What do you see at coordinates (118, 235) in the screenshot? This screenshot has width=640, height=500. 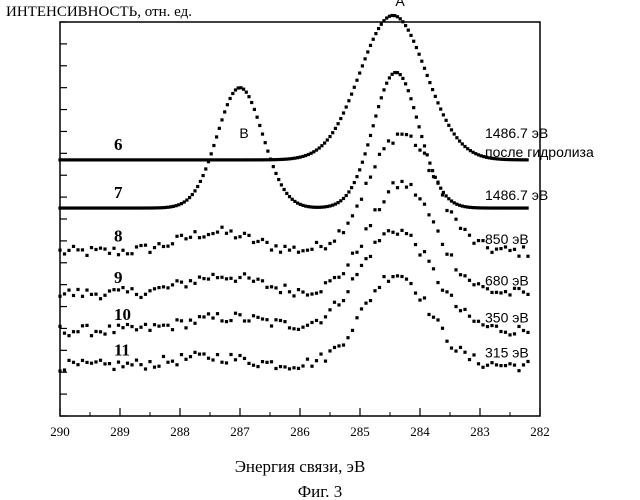 I see `series-number-label: 8` at bounding box center [118, 235].